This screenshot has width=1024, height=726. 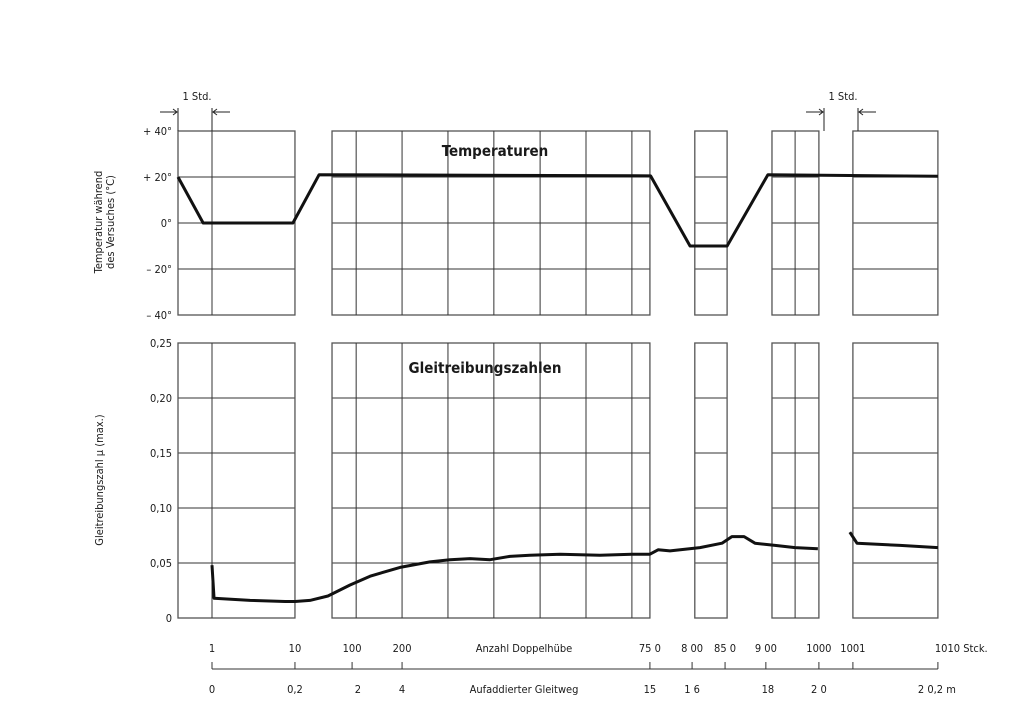 What do you see at coordinates (937, 689) in the screenshot?
I see `x-tick-label-distance: 2 0,2 m` at bounding box center [937, 689].